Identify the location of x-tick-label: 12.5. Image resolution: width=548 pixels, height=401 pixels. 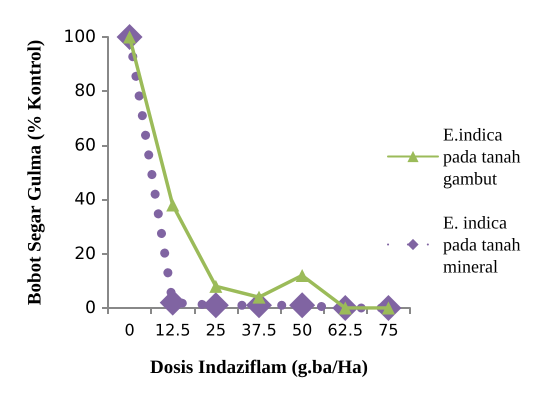
(172, 330).